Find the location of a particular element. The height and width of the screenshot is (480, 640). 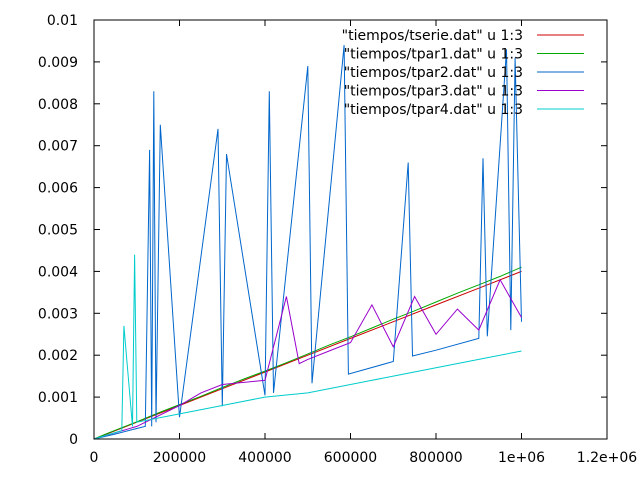

y-tick-label: 0.005 is located at coordinates (58, 231).